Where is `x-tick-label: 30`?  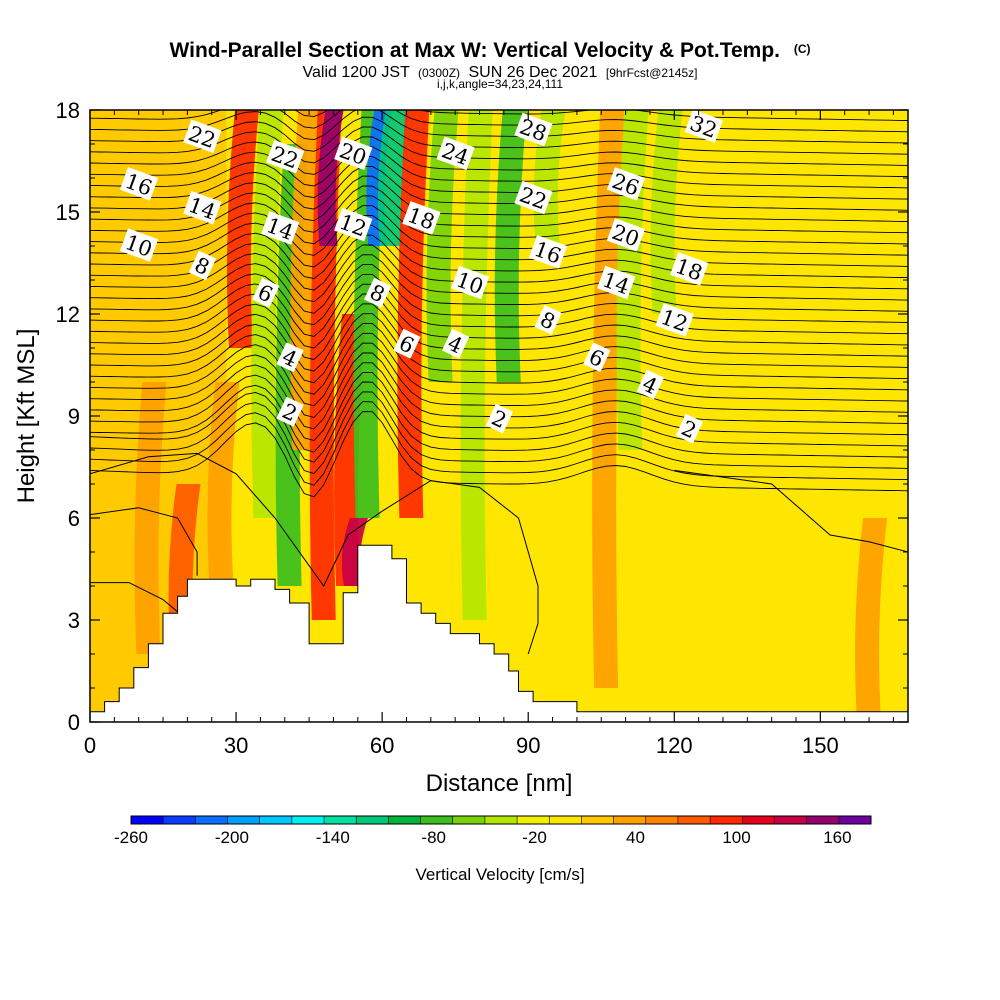
x-tick-label: 30 is located at coordinates (236, 745).